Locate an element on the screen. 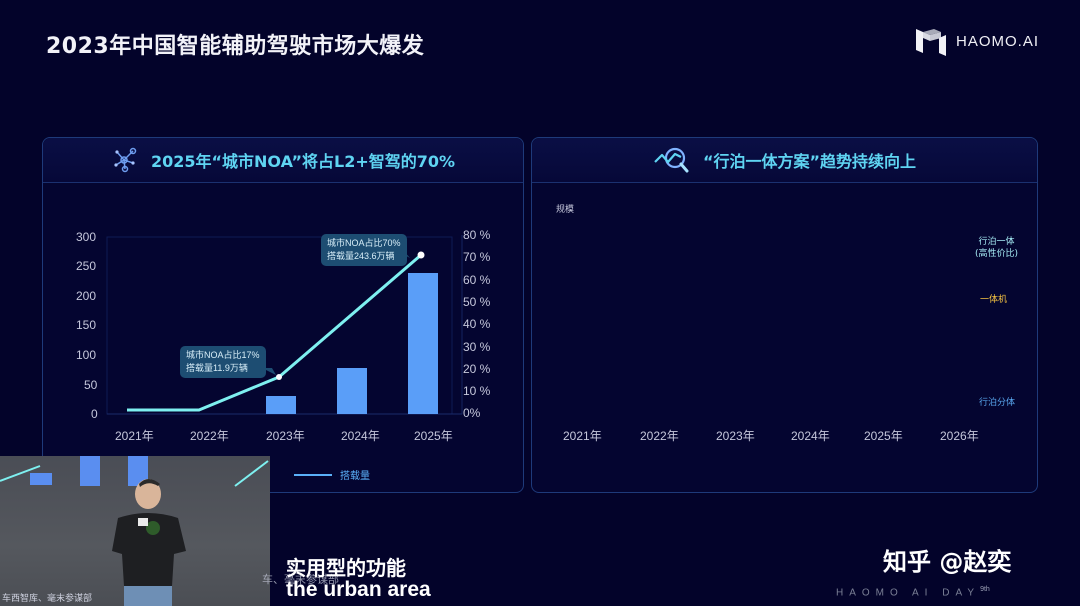 The height and width of the screenshot is (606, 1080). panel-header: 2025年“城市NOA”将占L2+智驾的70% is located at coordinates (283, 160).